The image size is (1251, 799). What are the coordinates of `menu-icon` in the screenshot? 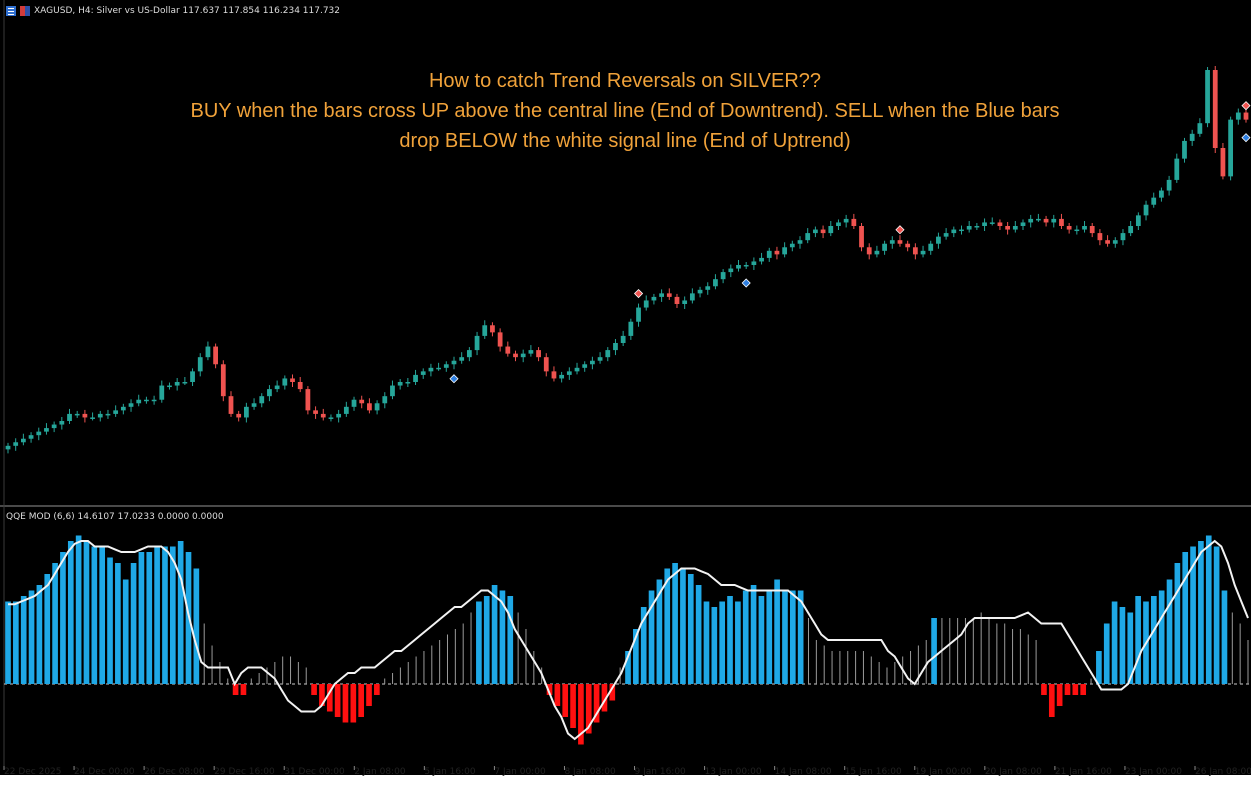 It's located at (11, 11).